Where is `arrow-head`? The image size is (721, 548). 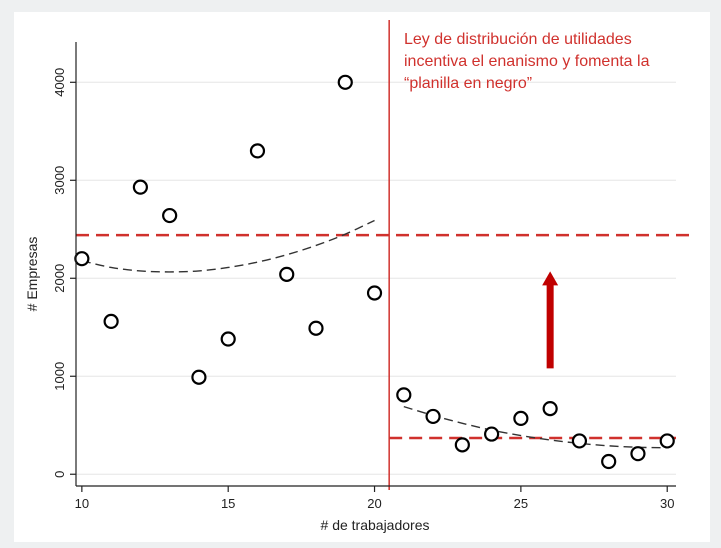
arrow-head is located at coordinates (550, 278).